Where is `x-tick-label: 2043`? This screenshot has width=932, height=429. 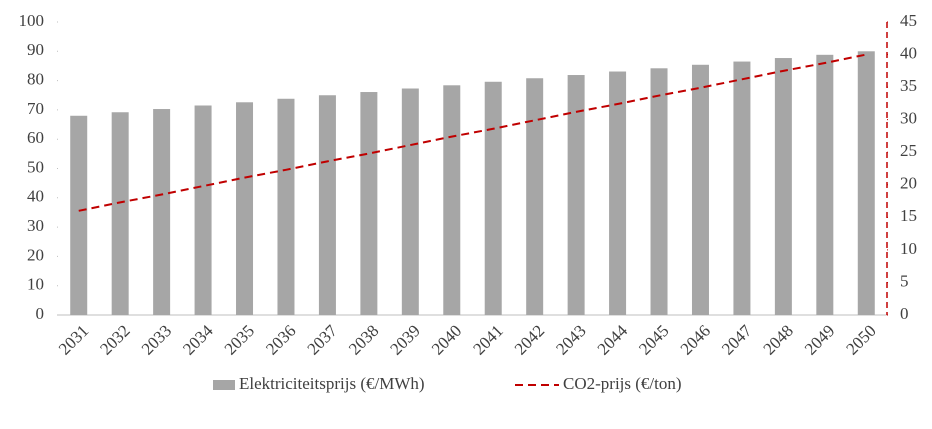
x-tick-label: 2043 is located at coordinates (570, 339).